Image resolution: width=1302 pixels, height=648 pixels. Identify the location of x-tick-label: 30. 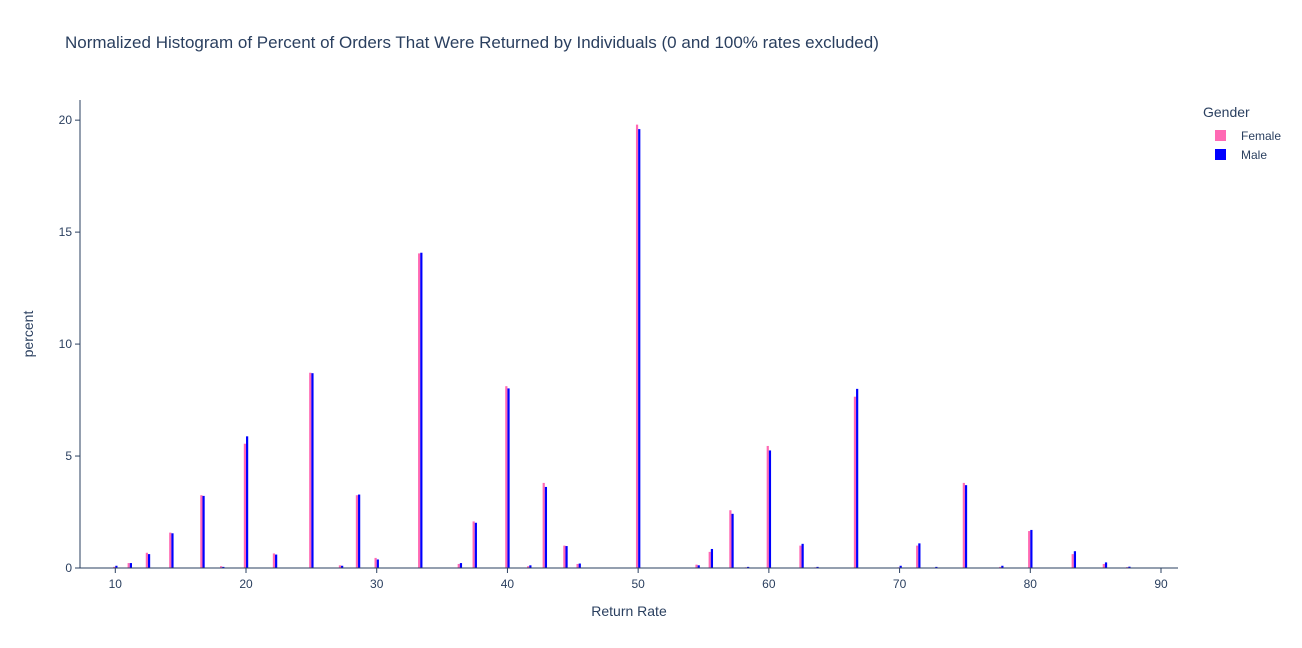
(377, 584).